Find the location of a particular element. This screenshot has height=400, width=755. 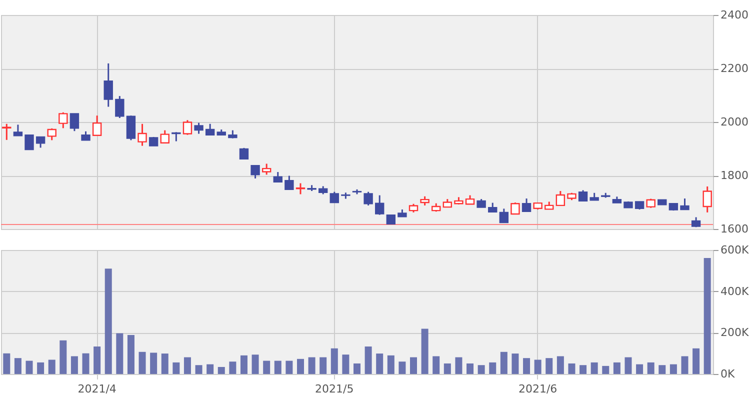

y-tick-label: 1800 is located at coordinates (734, 175).